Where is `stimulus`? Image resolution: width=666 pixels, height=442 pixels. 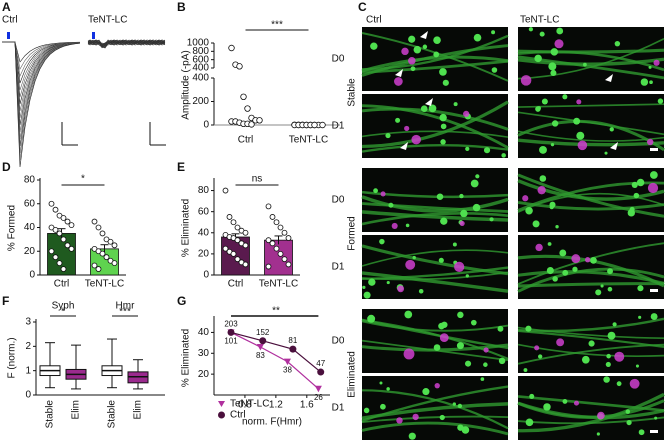
stimulus is located at coordinates (8, 35).